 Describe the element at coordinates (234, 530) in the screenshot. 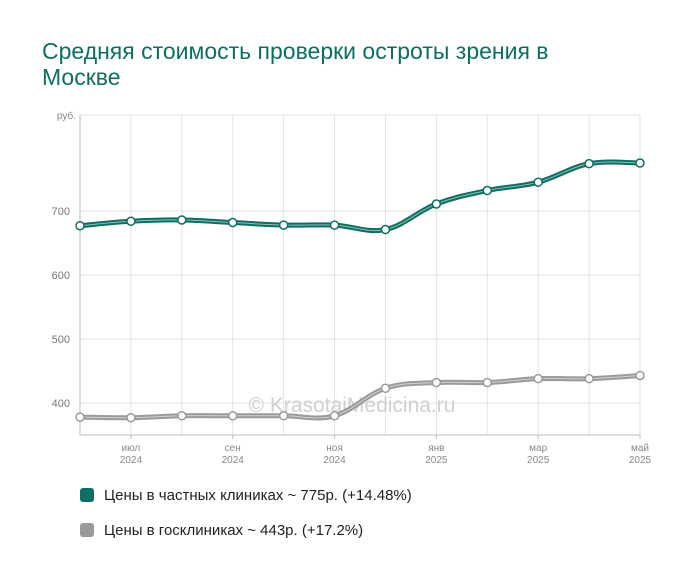

I see `legend-label-public: Цены в госклиниках ~ 443р. (+17.2%)` at that location.